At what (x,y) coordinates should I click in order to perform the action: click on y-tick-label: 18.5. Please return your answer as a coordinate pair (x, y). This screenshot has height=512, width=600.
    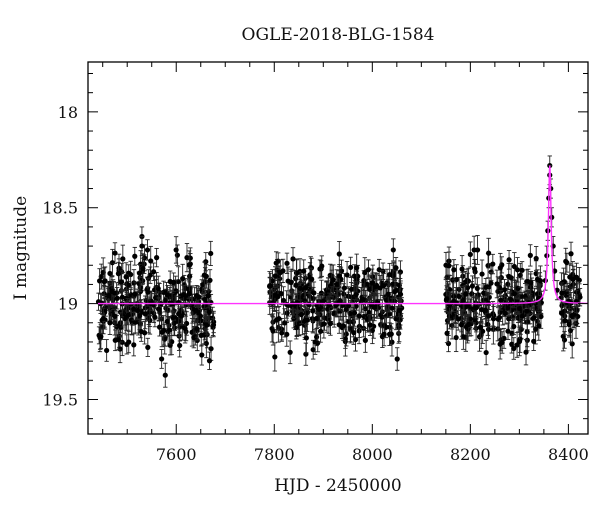
    Looking at the image, I should click on (60, 208).